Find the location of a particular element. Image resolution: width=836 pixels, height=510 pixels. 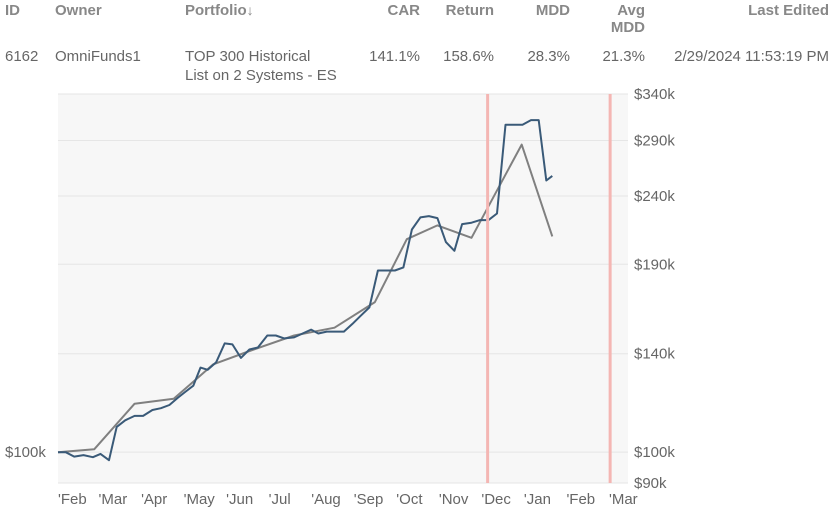

header-portfolio: Portfolio↓ is located at coordinates (219, 10).